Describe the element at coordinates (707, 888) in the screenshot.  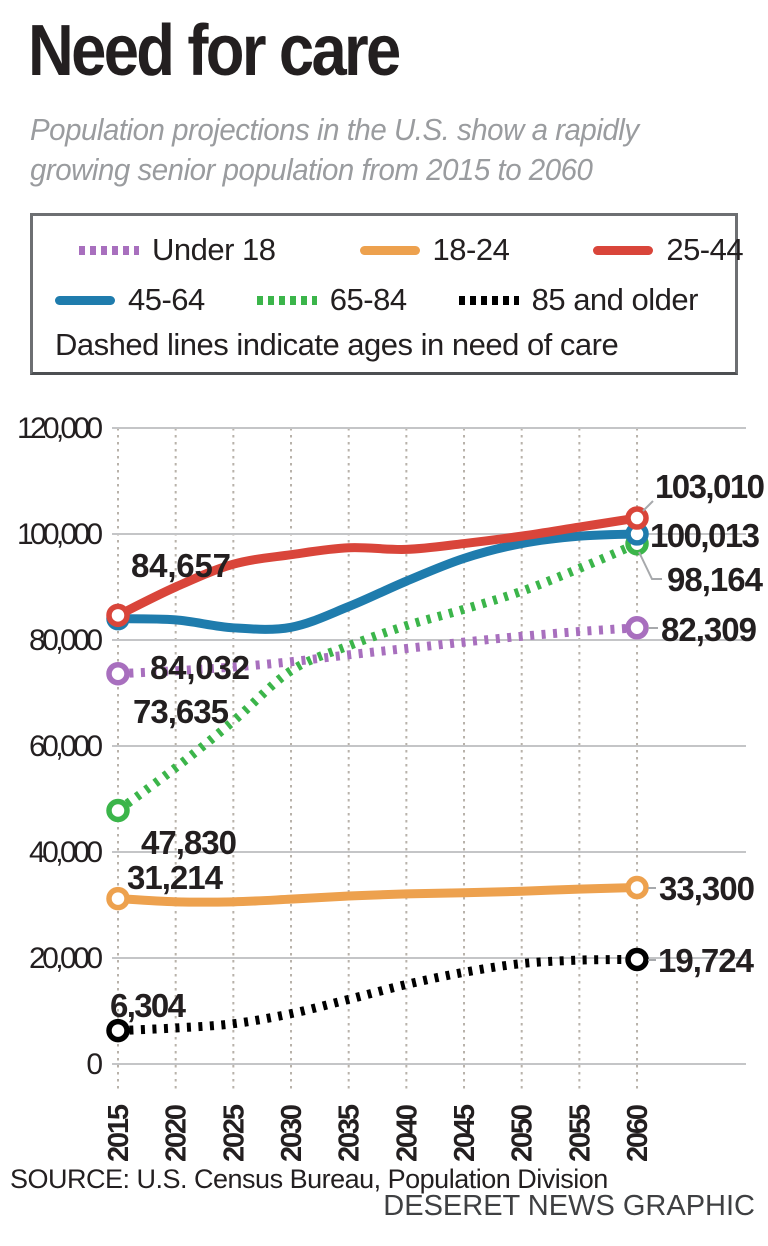
I see `end-value-label: 33,300` at that location.